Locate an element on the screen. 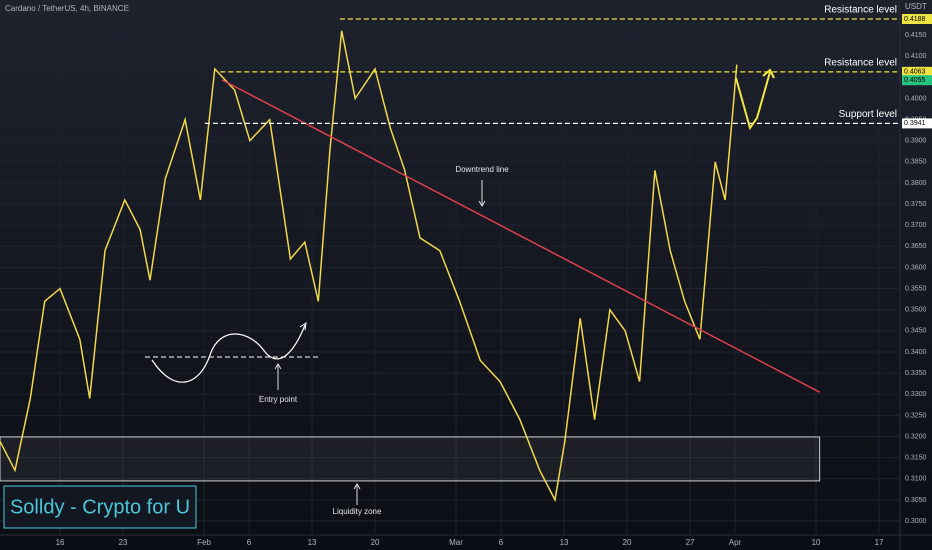 This screenshot has height=550, width=932. x-tick-label: Mar is located at coordinates (456, 542).